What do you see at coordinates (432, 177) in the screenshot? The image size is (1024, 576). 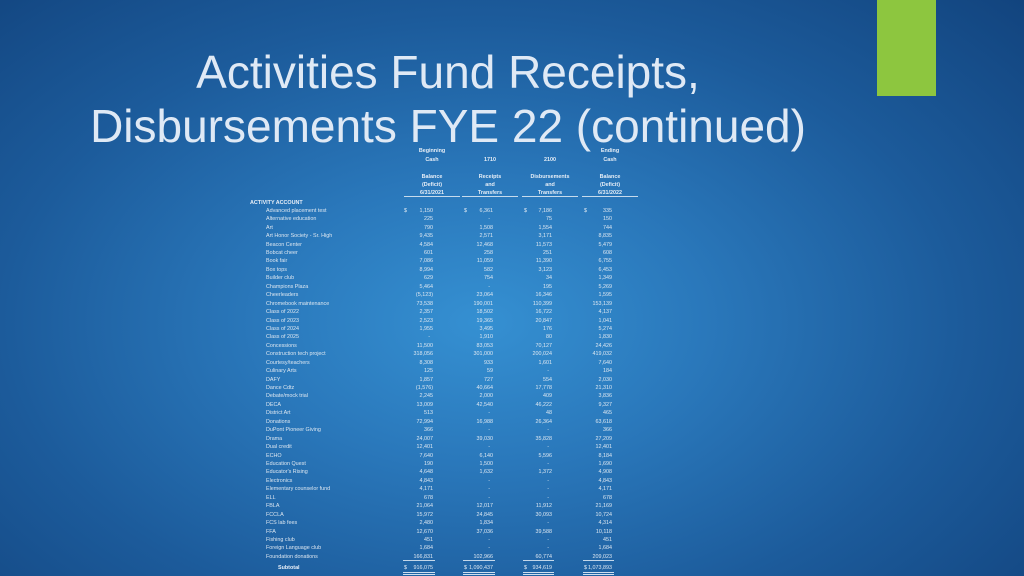 I see `beginning-balance-header: Balance` at bounding box center [432, 177].